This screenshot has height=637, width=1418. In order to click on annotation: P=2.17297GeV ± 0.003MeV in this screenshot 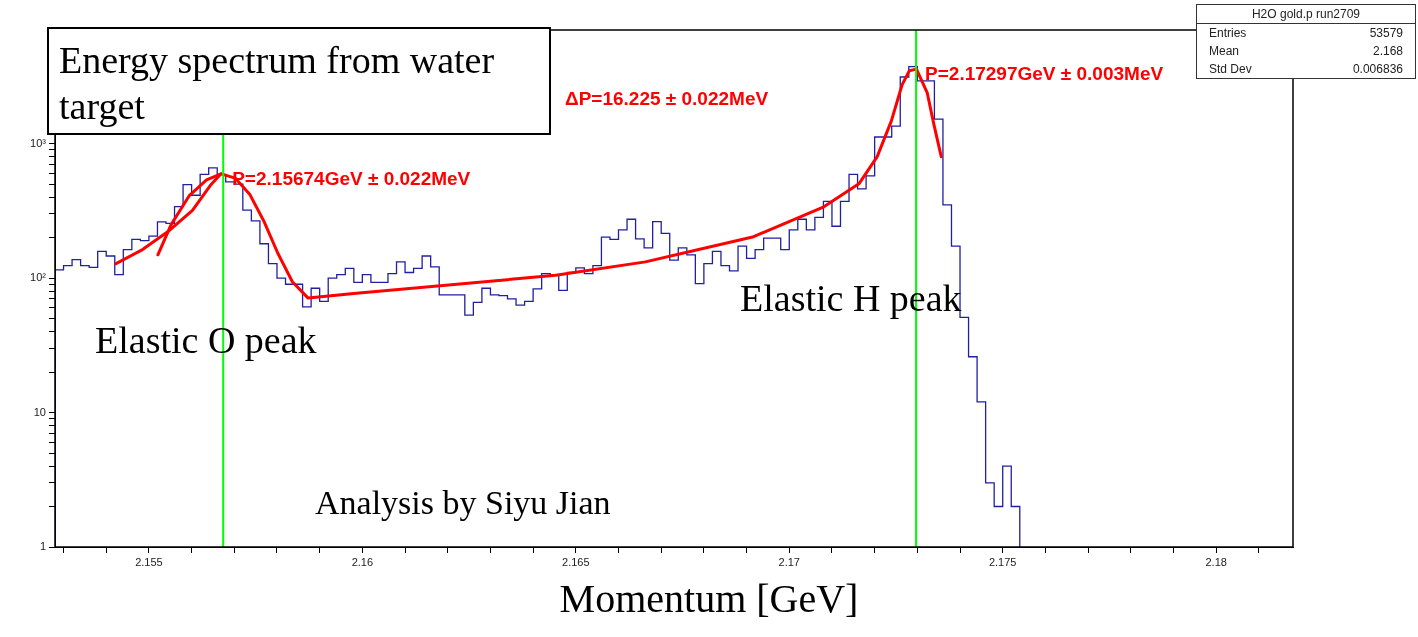, I will do `click(1044, 74)`.